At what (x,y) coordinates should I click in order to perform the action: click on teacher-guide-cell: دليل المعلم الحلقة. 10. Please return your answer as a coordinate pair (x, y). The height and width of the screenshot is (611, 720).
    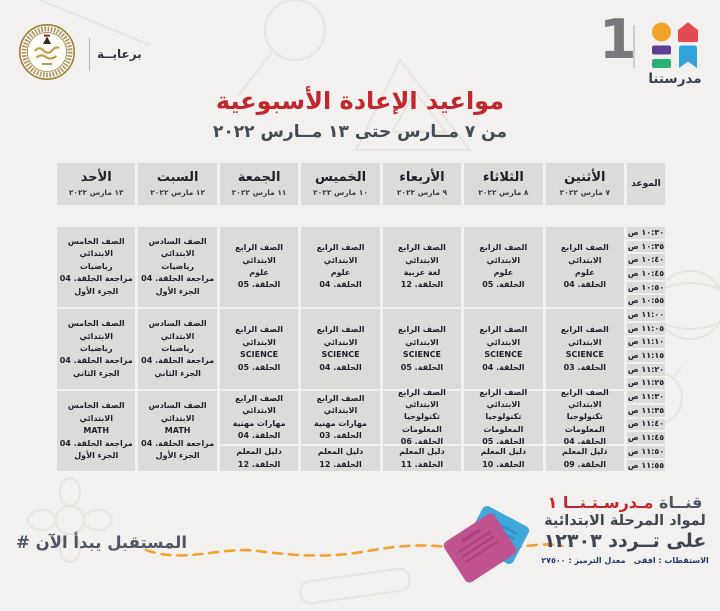
    Looking at the image, I should click on (503, 459).